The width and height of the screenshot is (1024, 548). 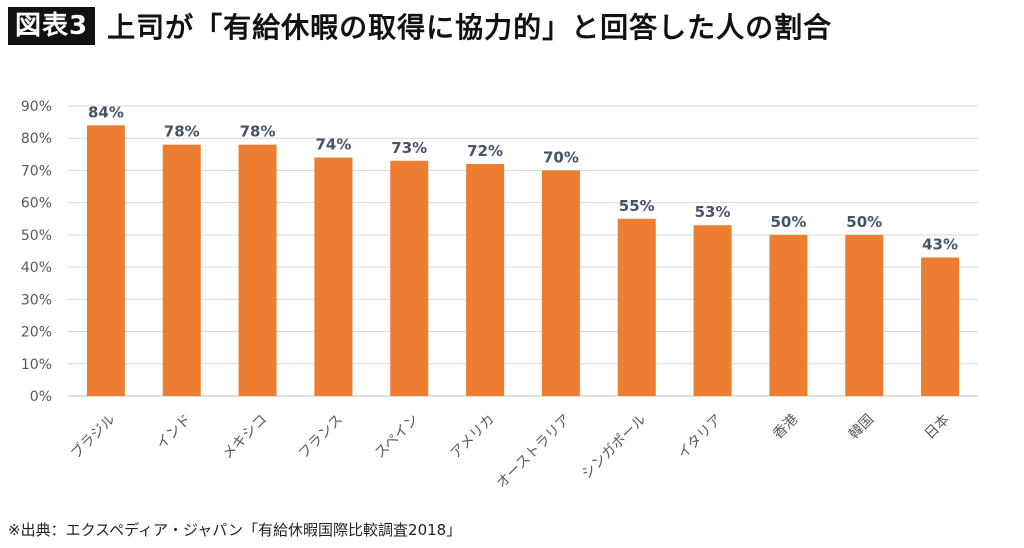 I want to click on x-tick-label: イタリア, so click(x=700, y=437).